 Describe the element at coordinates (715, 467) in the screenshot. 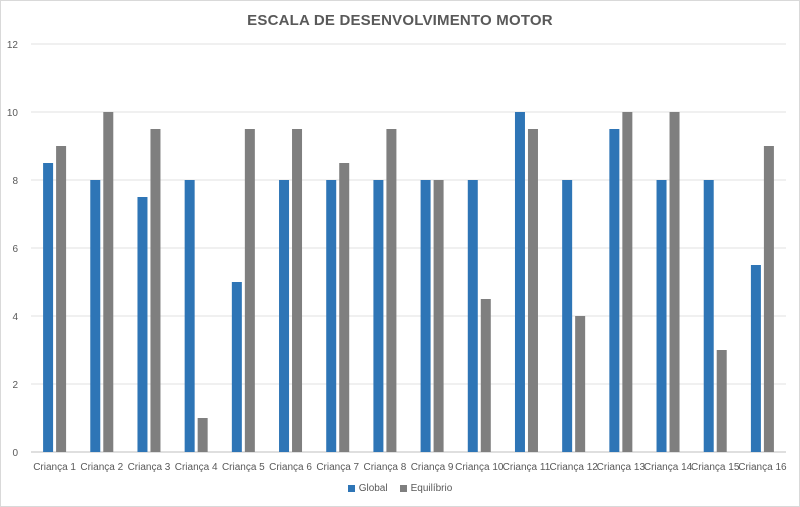

I see `x-tick-label: Criança 15` at that location.